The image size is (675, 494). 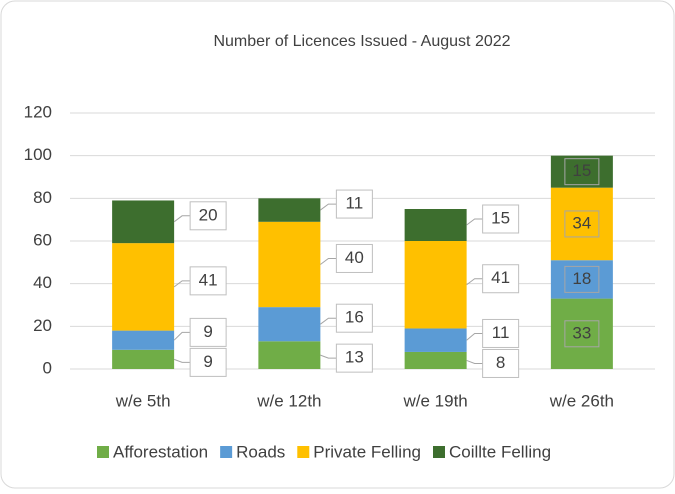 I want to click on y-tick-label: 0, so click(x=47, y=367).